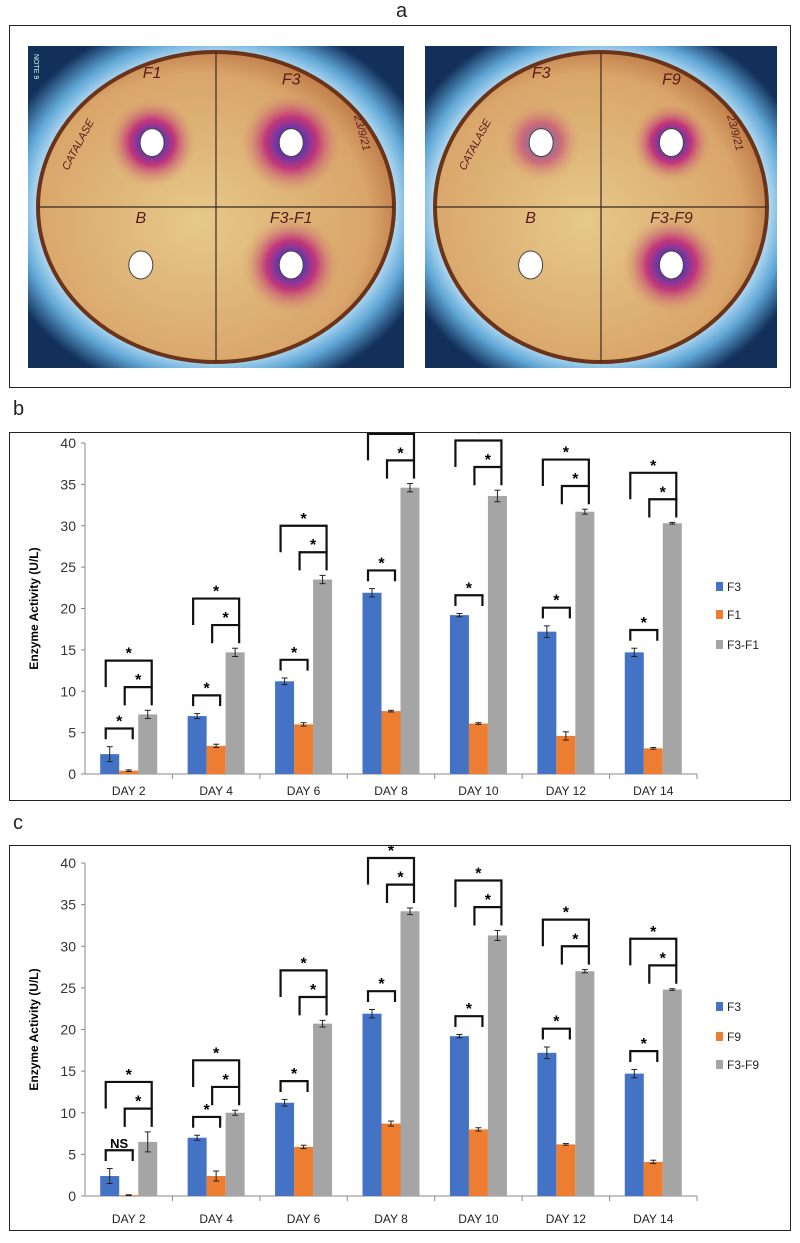 The width and height of the screenshot is (800, 1243). Describe the element at coordinates (119, 1143) in the screenshot. I see `significance-label: NS` at that location.